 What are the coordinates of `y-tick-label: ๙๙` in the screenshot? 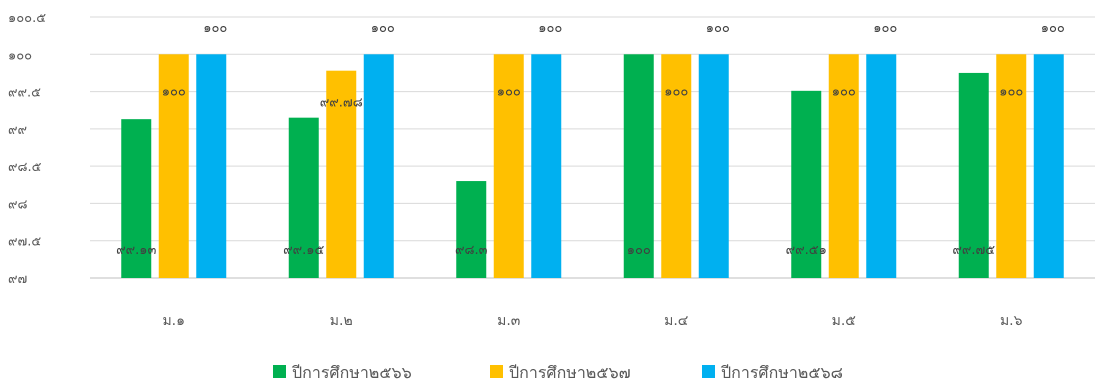 It's located at (17, 130).